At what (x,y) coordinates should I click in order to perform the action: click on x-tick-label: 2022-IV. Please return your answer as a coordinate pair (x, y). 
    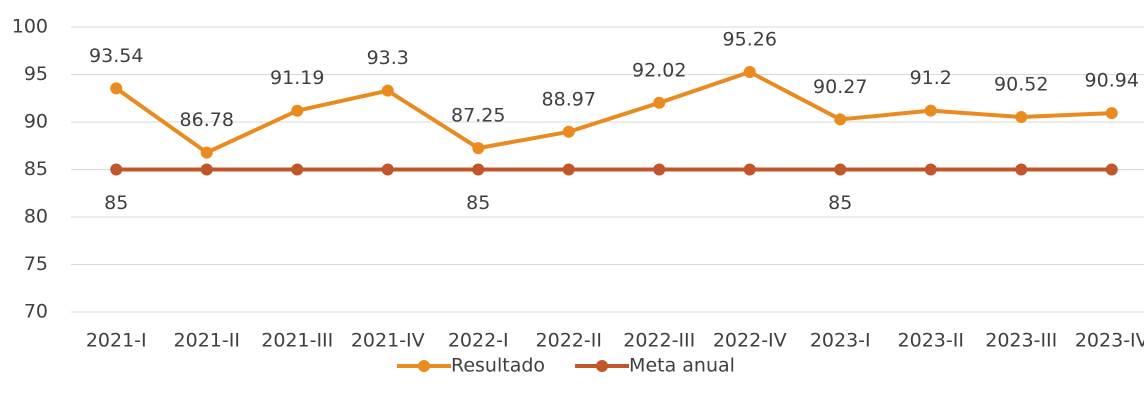
    Looking at the image, I should click on (750, 341).